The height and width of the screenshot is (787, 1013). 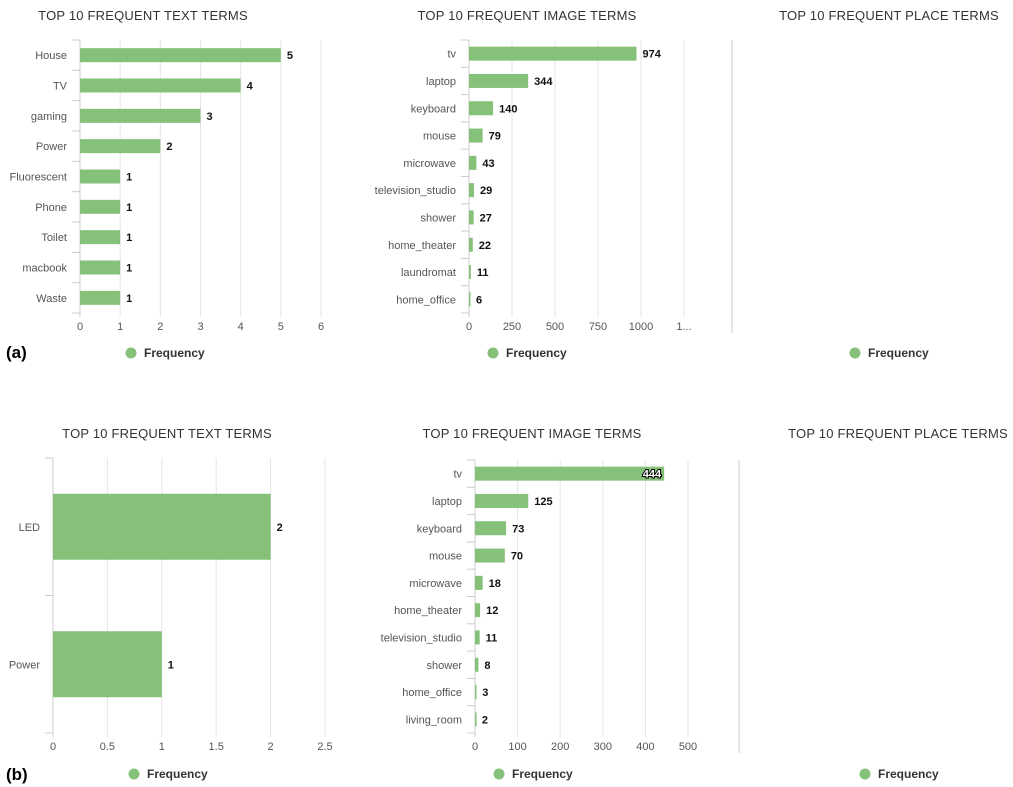 What do you see at coordinates (17, 774) in the screenshot?
I see `panel-label: (b)` at bounding box center [17, 774].